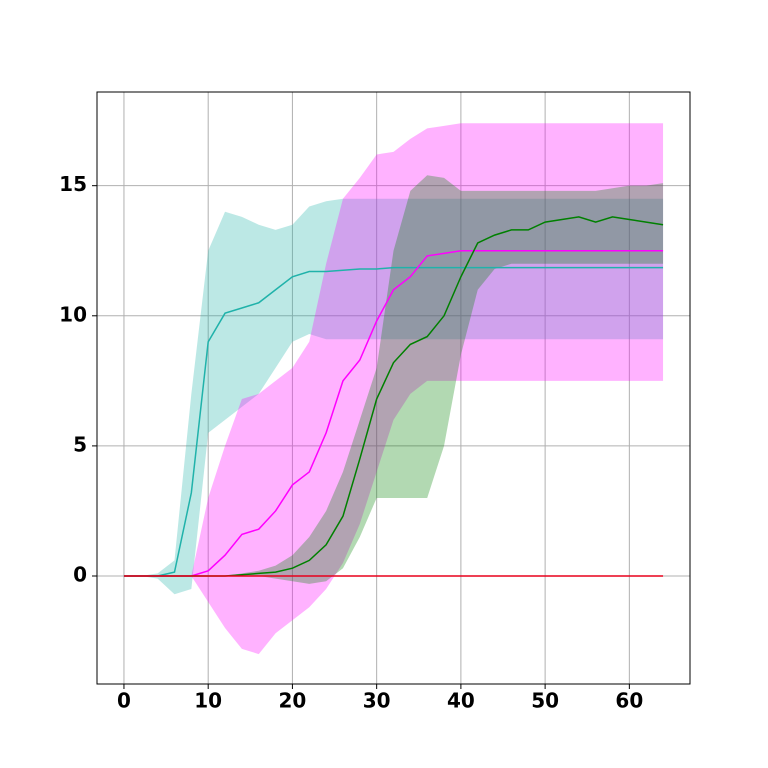 The image size is (768, 768). I want to click on y-tick-label: 0, so click(80, 575).